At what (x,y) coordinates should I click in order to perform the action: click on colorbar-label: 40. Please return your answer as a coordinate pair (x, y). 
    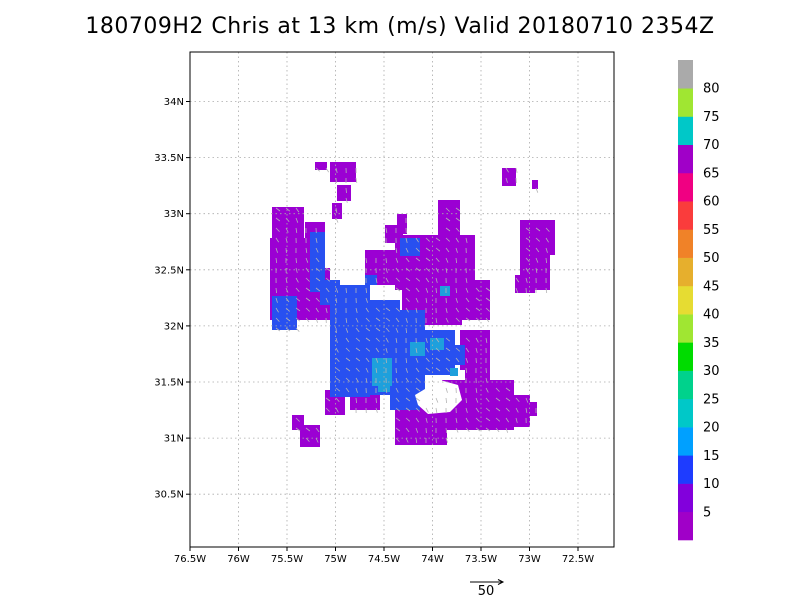
    Looking at the image, I should click on (711, 315).